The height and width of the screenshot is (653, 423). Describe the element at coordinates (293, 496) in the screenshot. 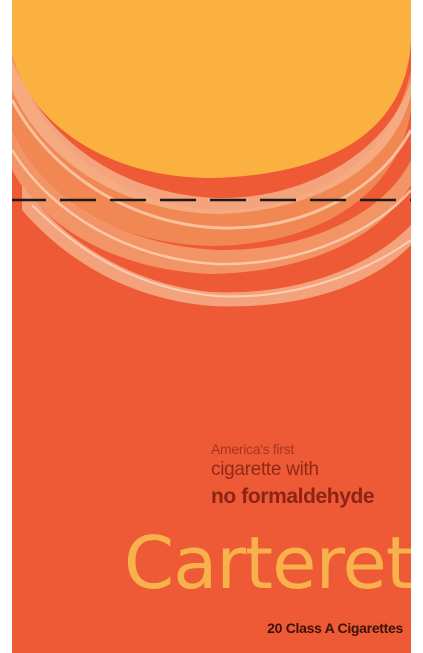

I see `tagline-line-3: no formaldehyde` at that location.